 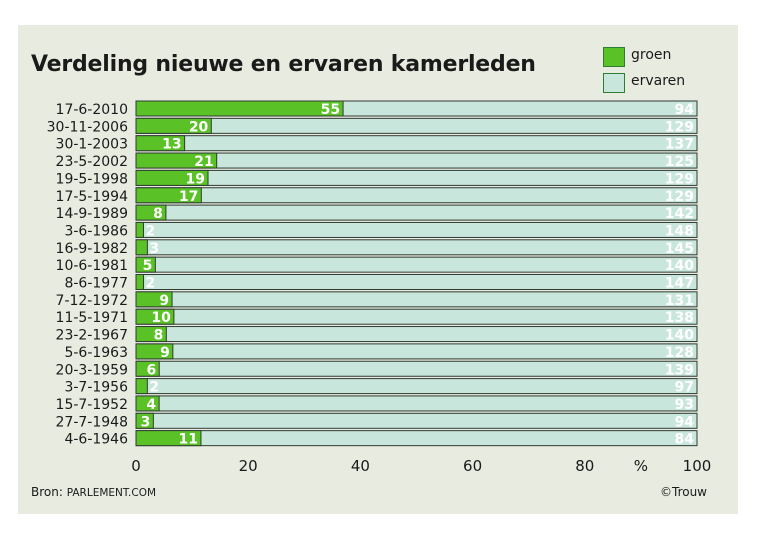 I want to click on category-label: 23-5-2002, so click(x=92, y=162).